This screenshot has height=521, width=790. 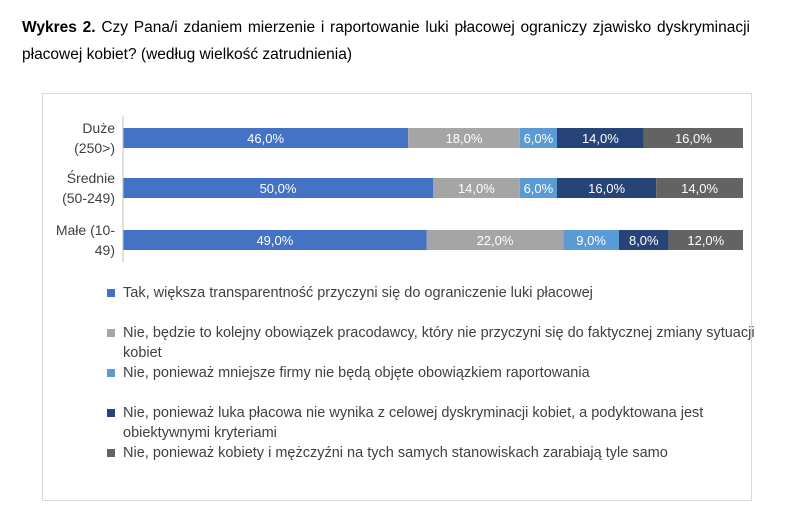 I want to click on category-label: Średnie, so click(x=91, y=177).